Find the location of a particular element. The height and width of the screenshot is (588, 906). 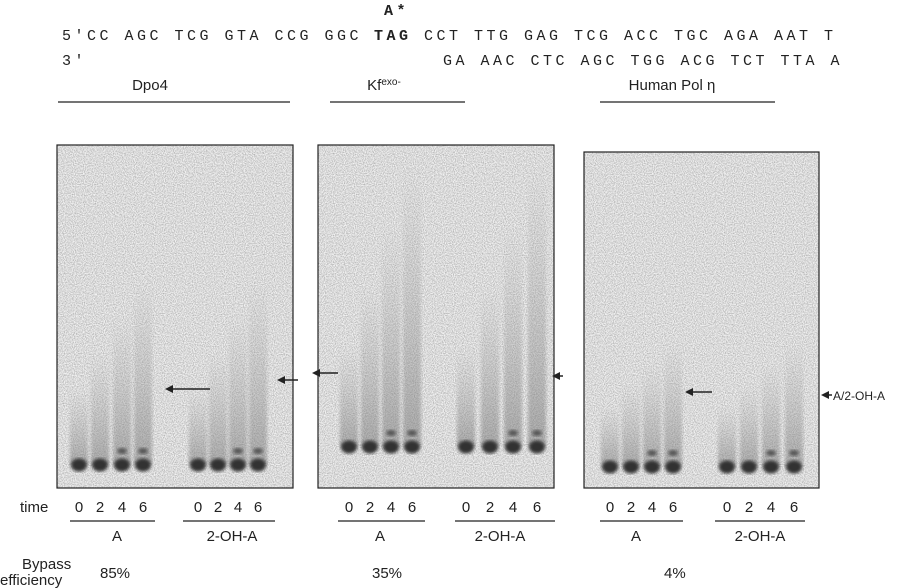

sequence-text: TAG is located at coordinates (391, 36).